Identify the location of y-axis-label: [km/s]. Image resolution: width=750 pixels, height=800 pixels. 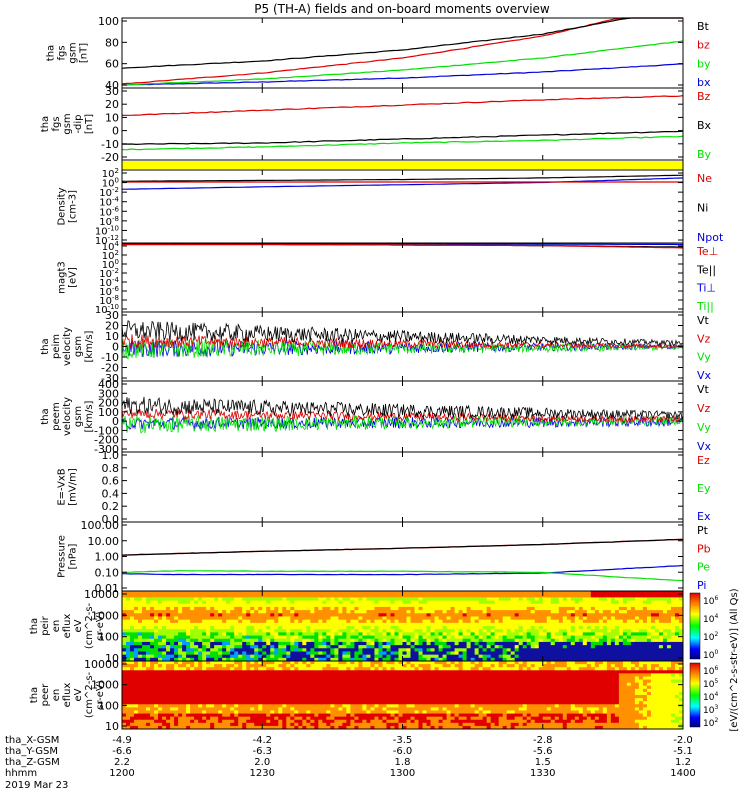
(89, 346).